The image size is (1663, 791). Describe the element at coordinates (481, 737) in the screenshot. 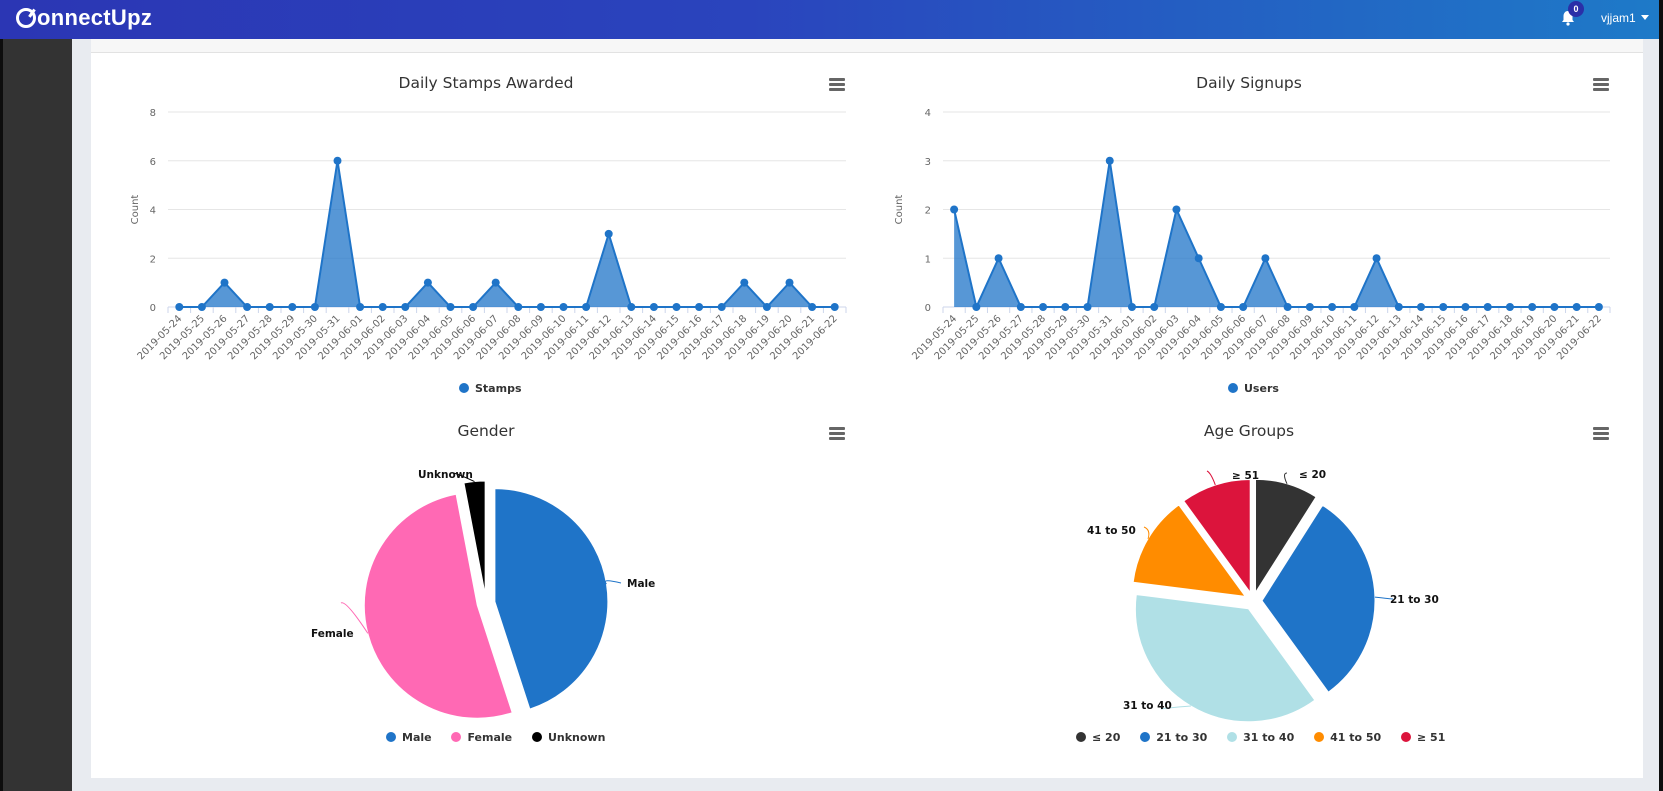

I see `legend-item-female: Female` at that location.